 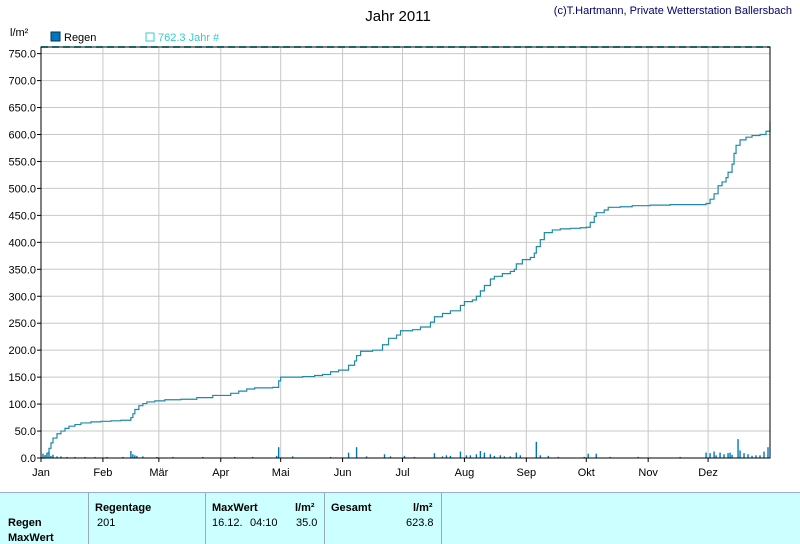 What do you see at coordinates (398, 16) in the screenshot?
I see `chart-title: Jahr 2011` at bounding box center [398, 16].